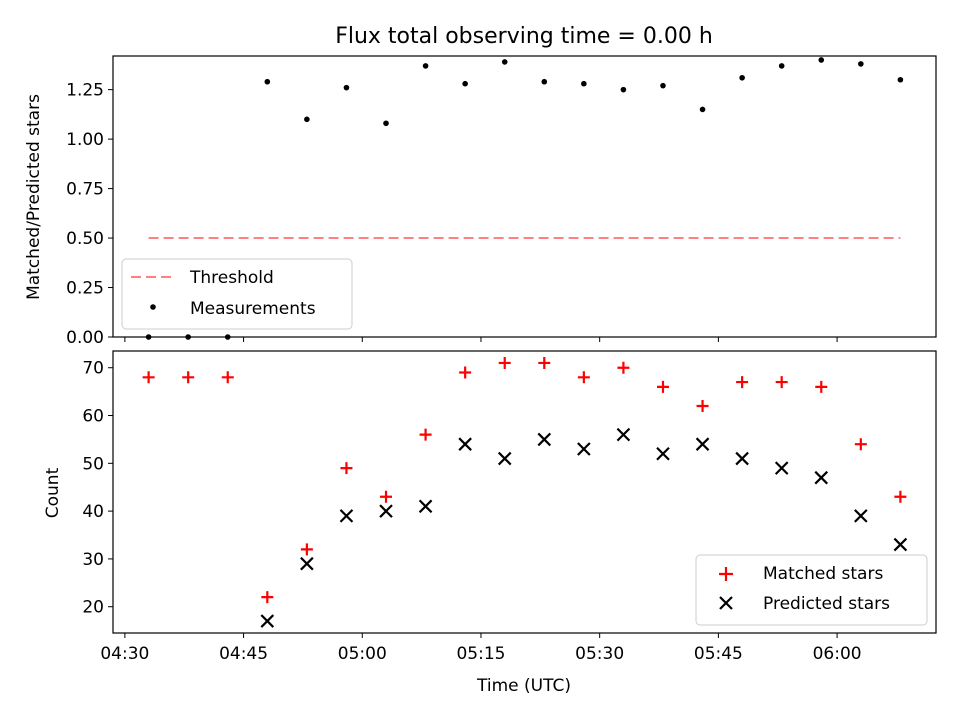 This screenshot has width=960, height=720. Describe the element at coordinates (524, 36) in the screenshot. I see `top-chart-title: Flux total observing time = 0.00 h` at that location.